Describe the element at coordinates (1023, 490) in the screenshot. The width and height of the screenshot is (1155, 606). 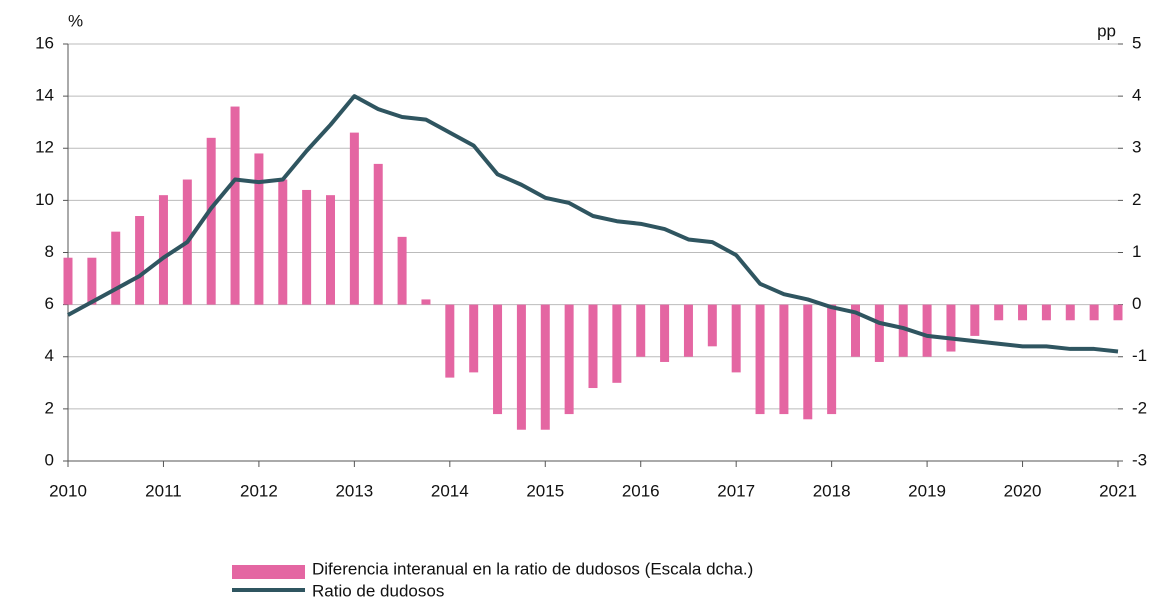
I see `x-tick-label: 2020` at that location.